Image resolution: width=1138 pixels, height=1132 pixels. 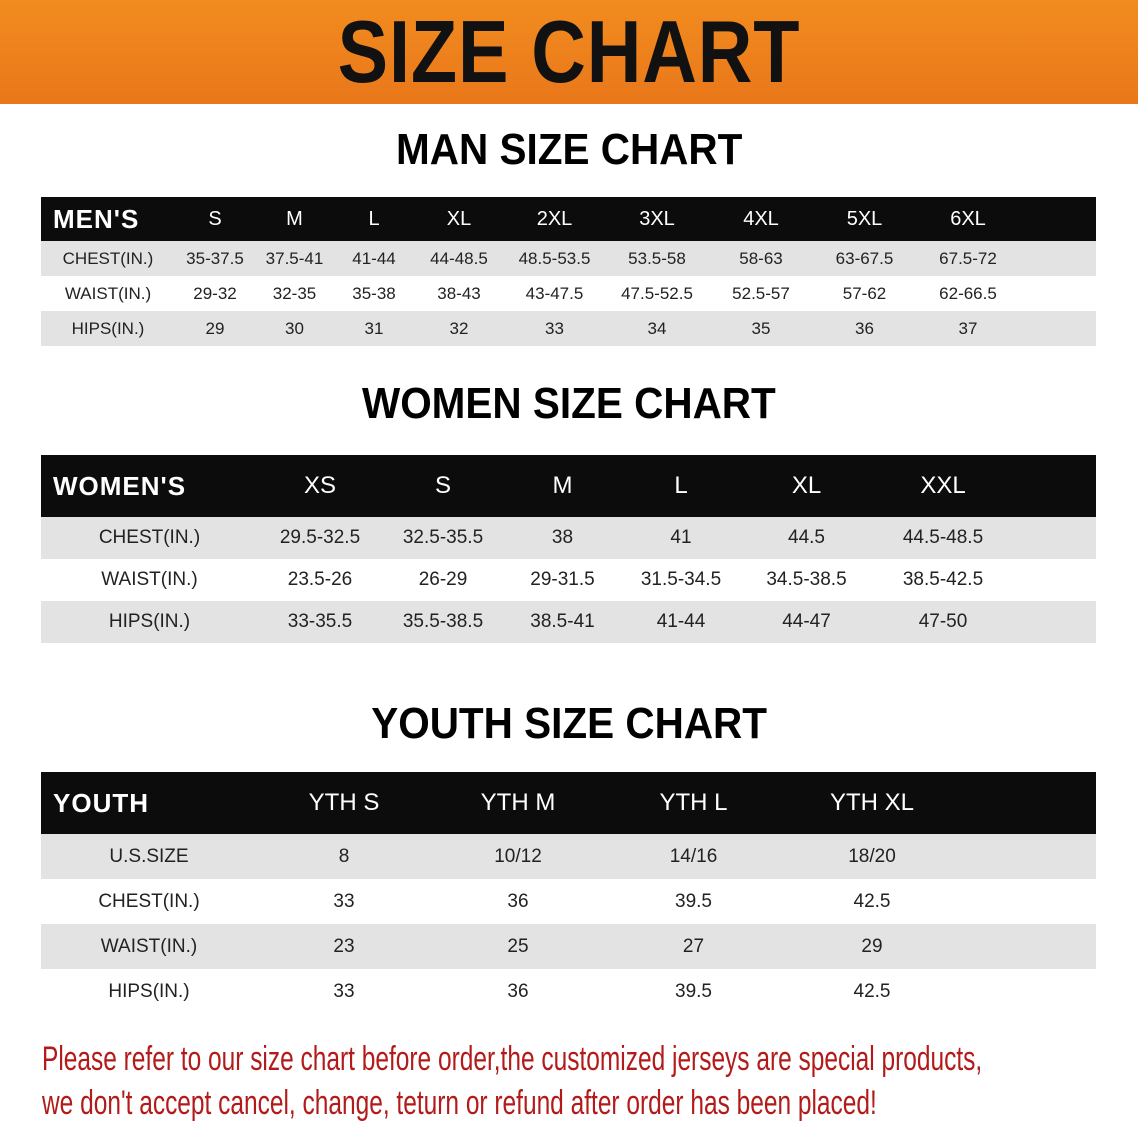 I want to click on measurement-value: 44.5-48.5, so click(x=943, y=538).